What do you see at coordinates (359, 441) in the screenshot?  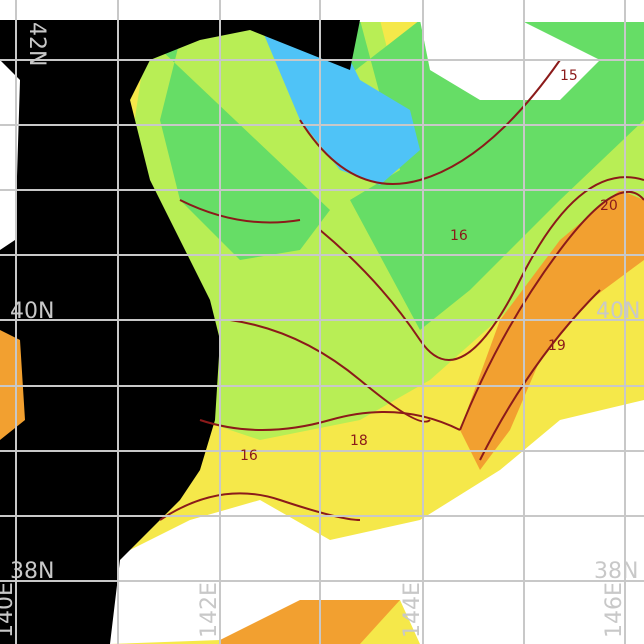 I see `contour-label: 18` at bounding box center [359, 441].